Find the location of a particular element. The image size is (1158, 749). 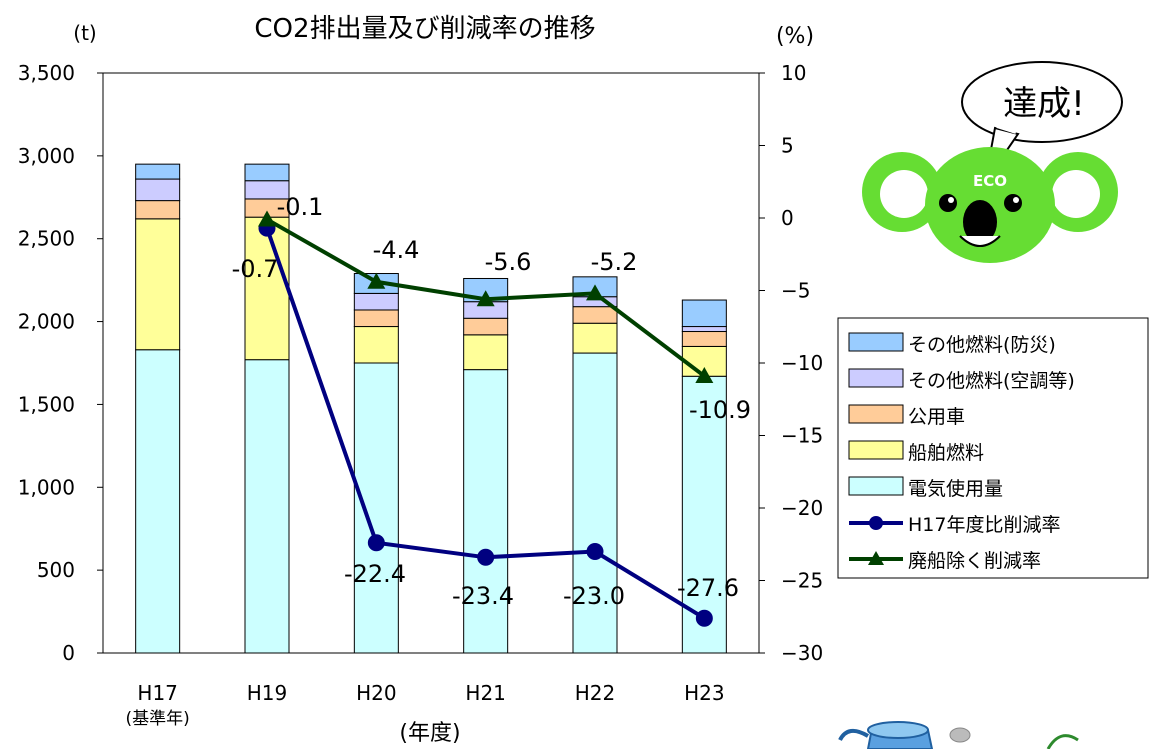

x-tick-sublabel: (基準年) is located at coordinates (158, 719).